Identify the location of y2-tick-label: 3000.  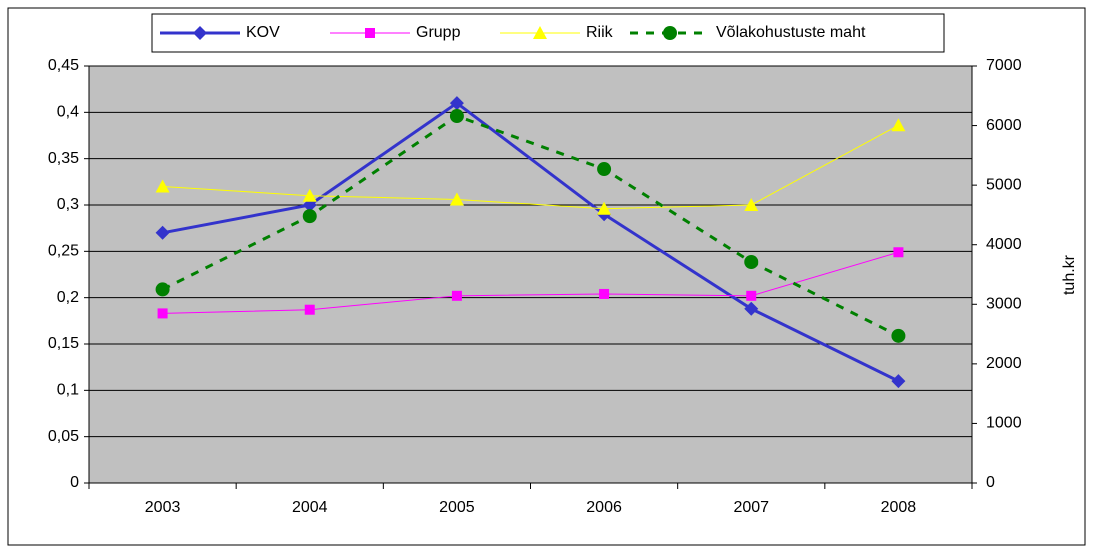
(1004, 304).